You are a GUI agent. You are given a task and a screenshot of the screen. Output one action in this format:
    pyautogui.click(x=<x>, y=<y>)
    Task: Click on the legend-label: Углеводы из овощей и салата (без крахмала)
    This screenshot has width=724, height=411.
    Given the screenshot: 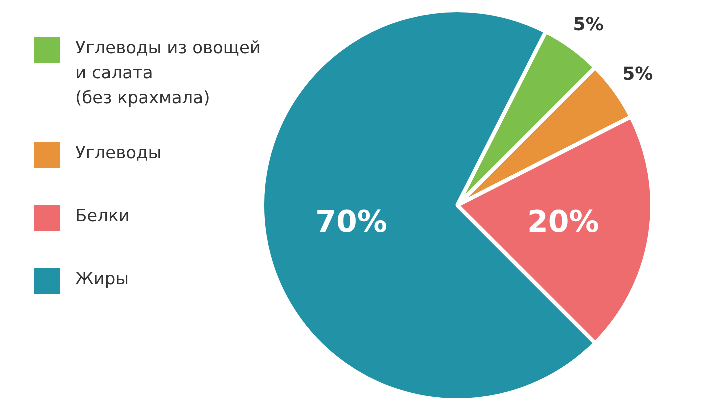 What is the action you would take?
    pyautogui.click(x=168, y=73)
    